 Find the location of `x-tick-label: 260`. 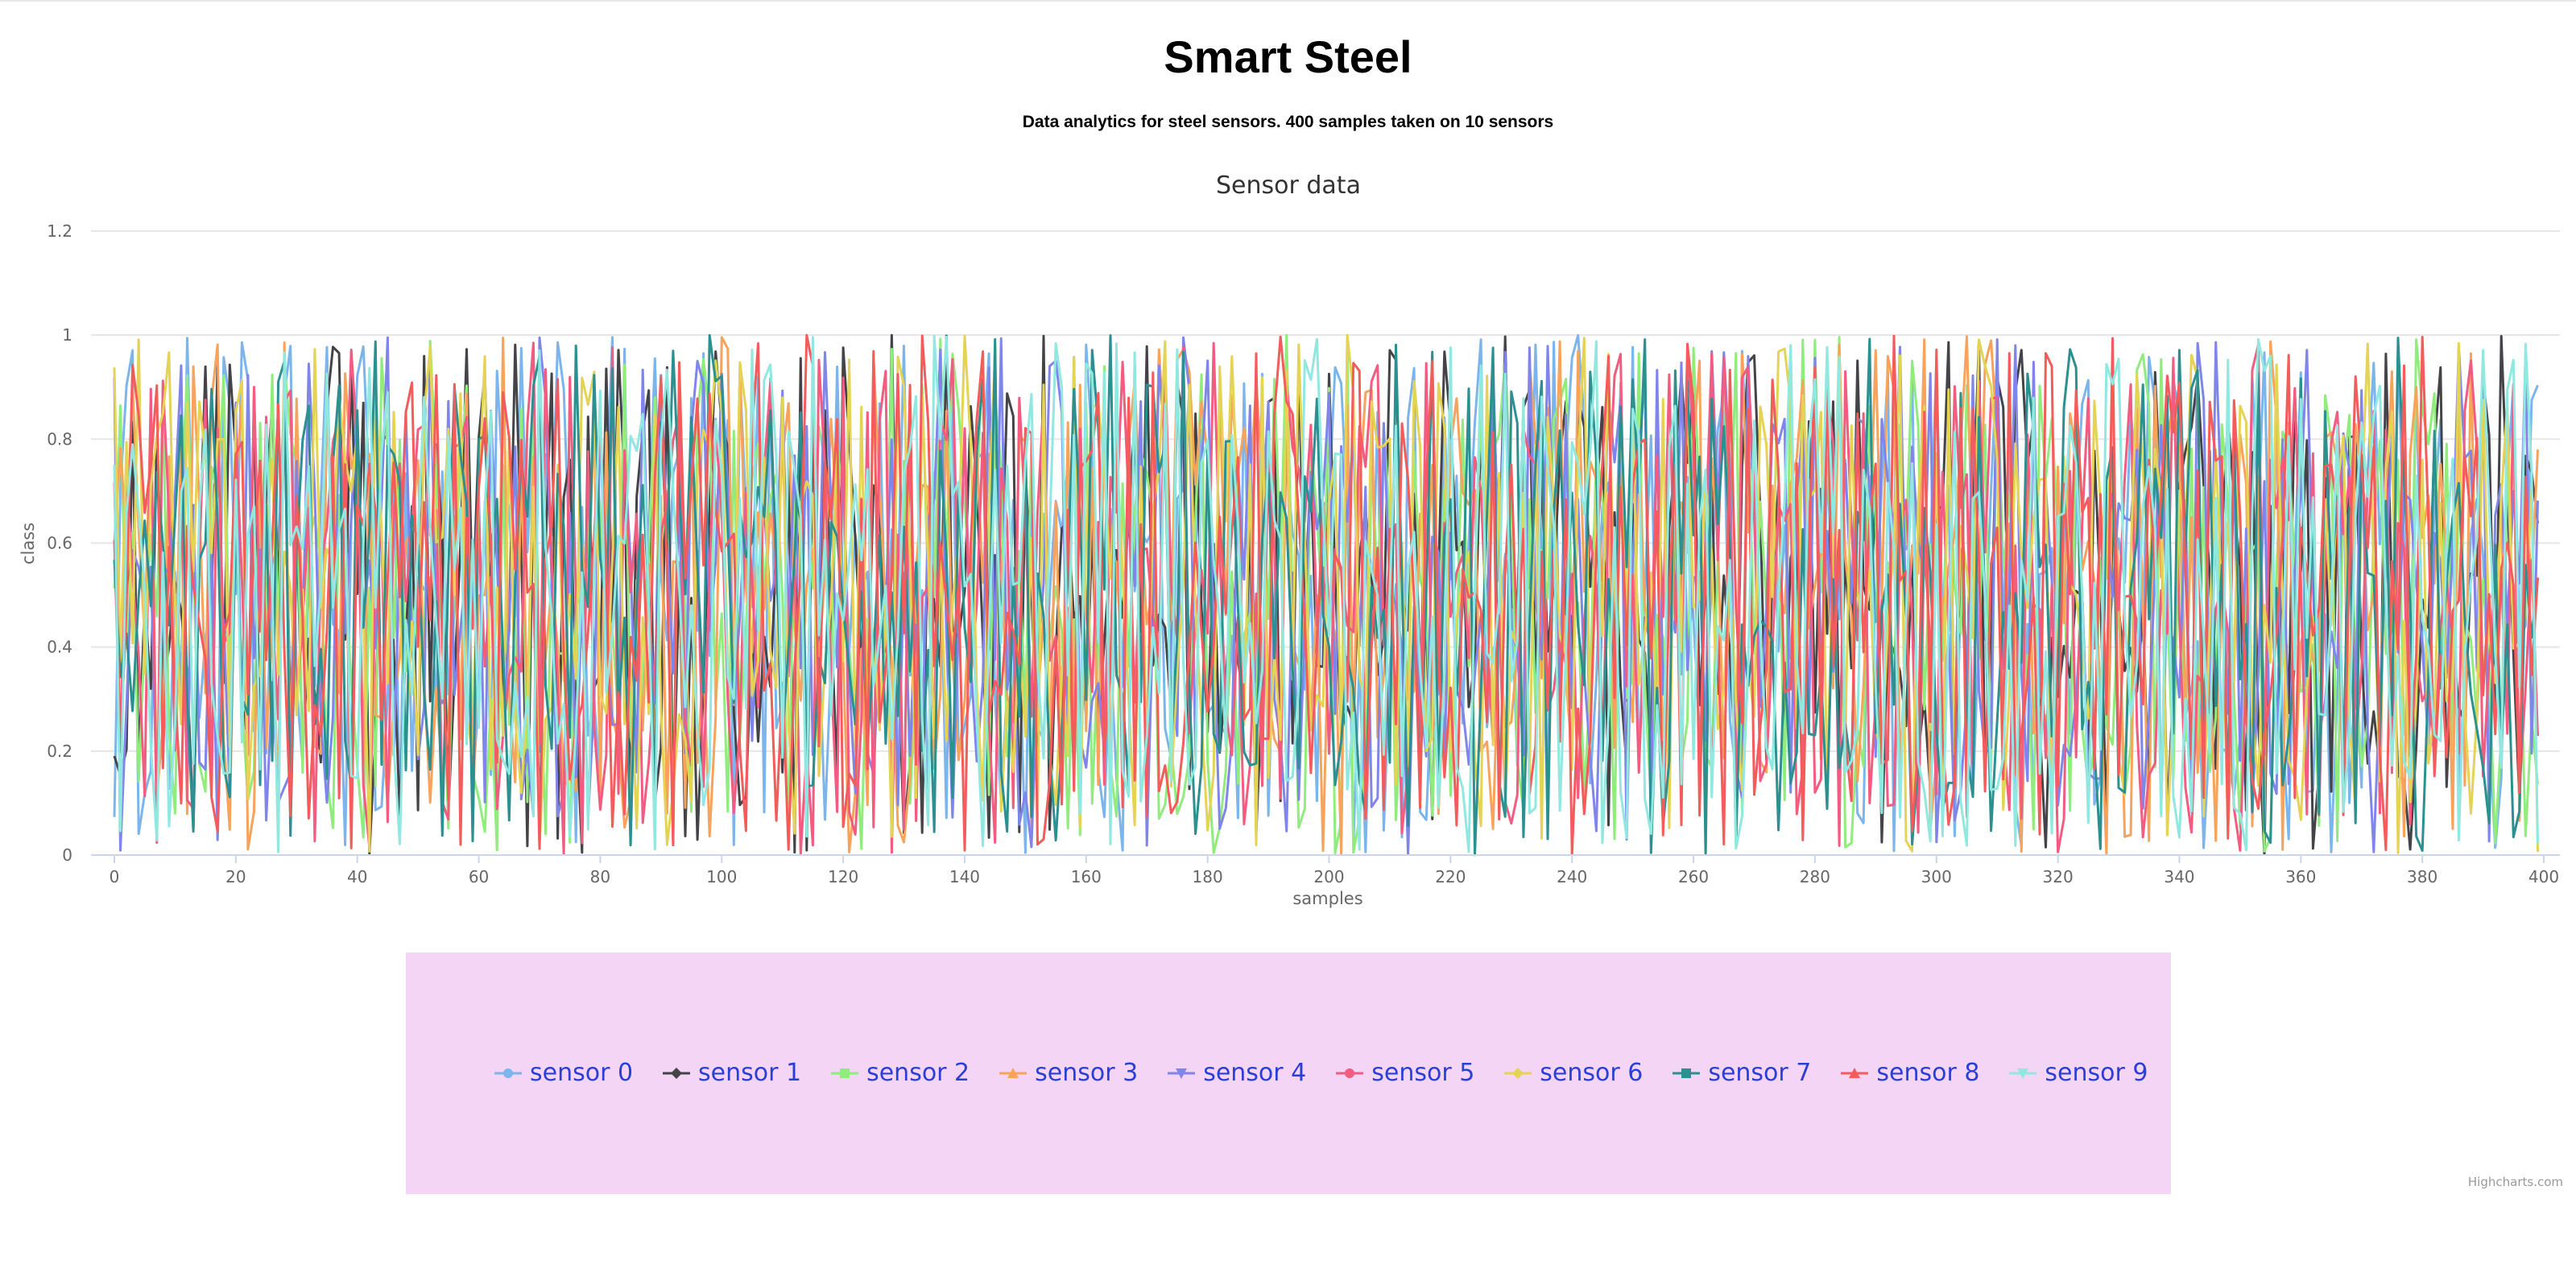

x-tick-label: 260 is located at coordinates (1694, 876).